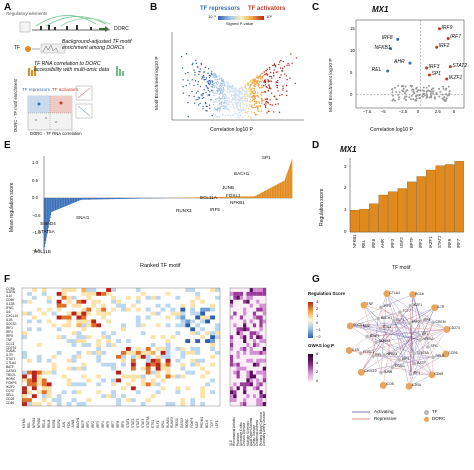  Describe the element at coordinates (437, 47) in the screenshot. I see `panel-c-highlight-point` at that location.